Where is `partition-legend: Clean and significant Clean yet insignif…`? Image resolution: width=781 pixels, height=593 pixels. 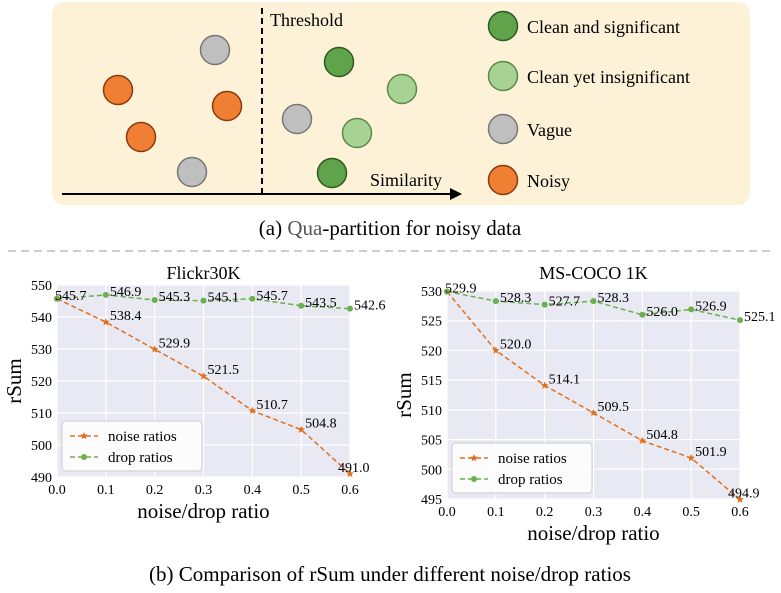 partition-legend: Clean and significant Clean yet insignif… is located at coordinates (588, 103).